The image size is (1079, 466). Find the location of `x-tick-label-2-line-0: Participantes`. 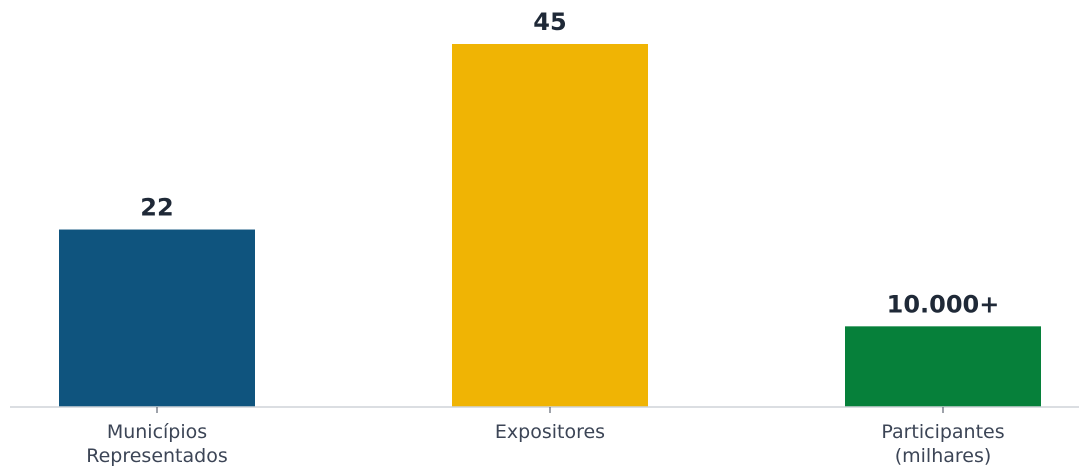

x-tick-label-2-line-0: Participantes is located at coordinates (942, 432).